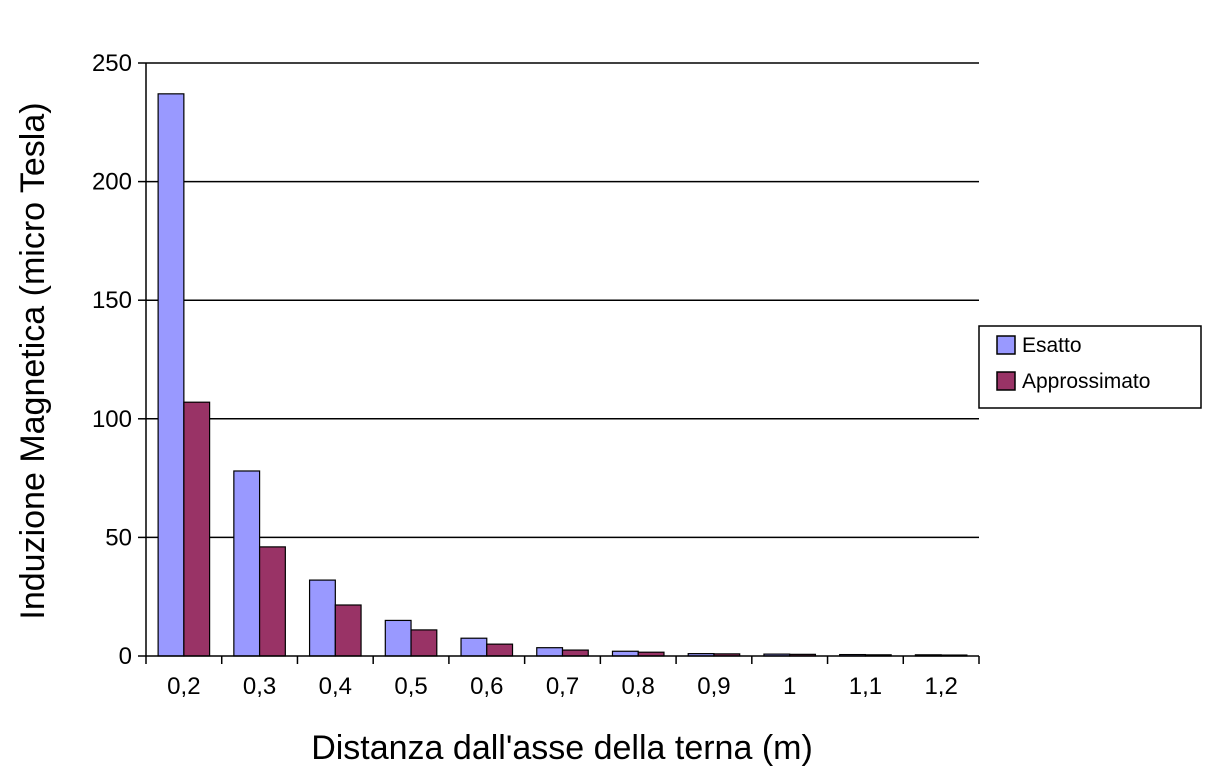 The height and width of the screenshot is (774, 1208). I want to click on x-tick-label: 0,7, so click(562, 686).